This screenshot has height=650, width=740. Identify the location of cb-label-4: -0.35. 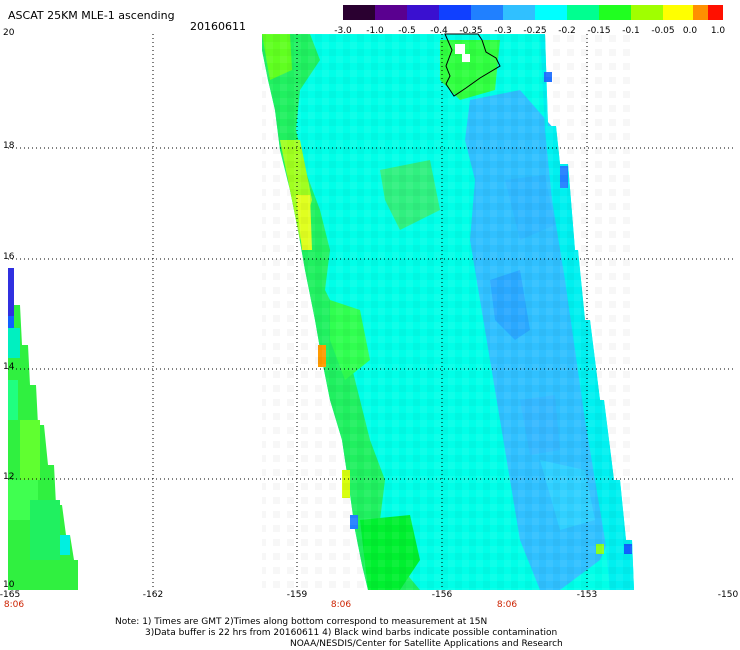
(471, 31).